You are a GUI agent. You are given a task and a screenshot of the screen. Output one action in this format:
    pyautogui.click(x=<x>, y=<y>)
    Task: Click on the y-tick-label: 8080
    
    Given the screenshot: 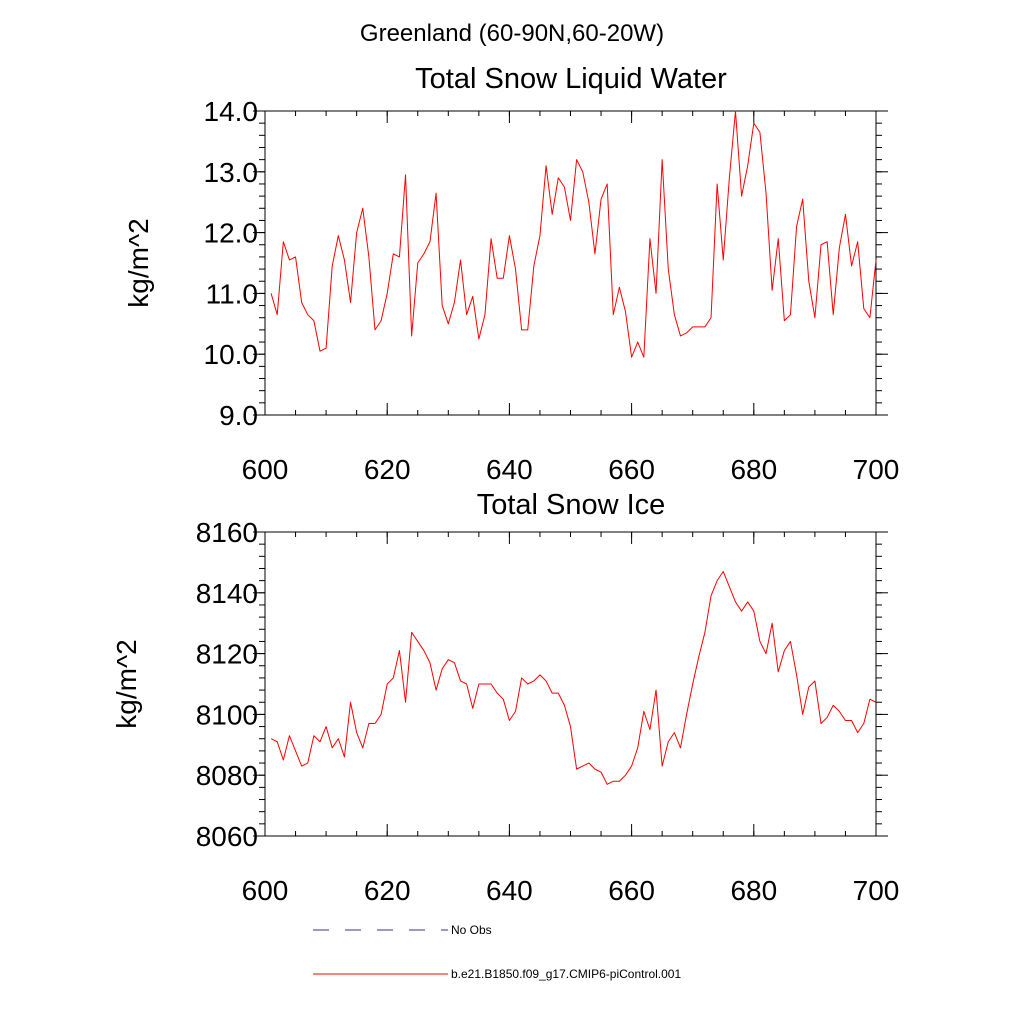 What is the action you would take?
    pyautogui.click(x=227, y=775)
    